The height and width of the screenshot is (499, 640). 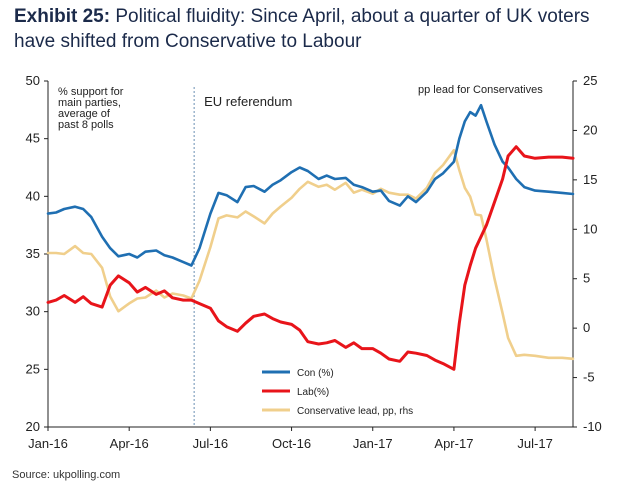 What do you see at coordinates (480, 90) in the screenshot?
I see `right-axis-annotation: pp lead for Conservatives` at bounding box center [480, 90].